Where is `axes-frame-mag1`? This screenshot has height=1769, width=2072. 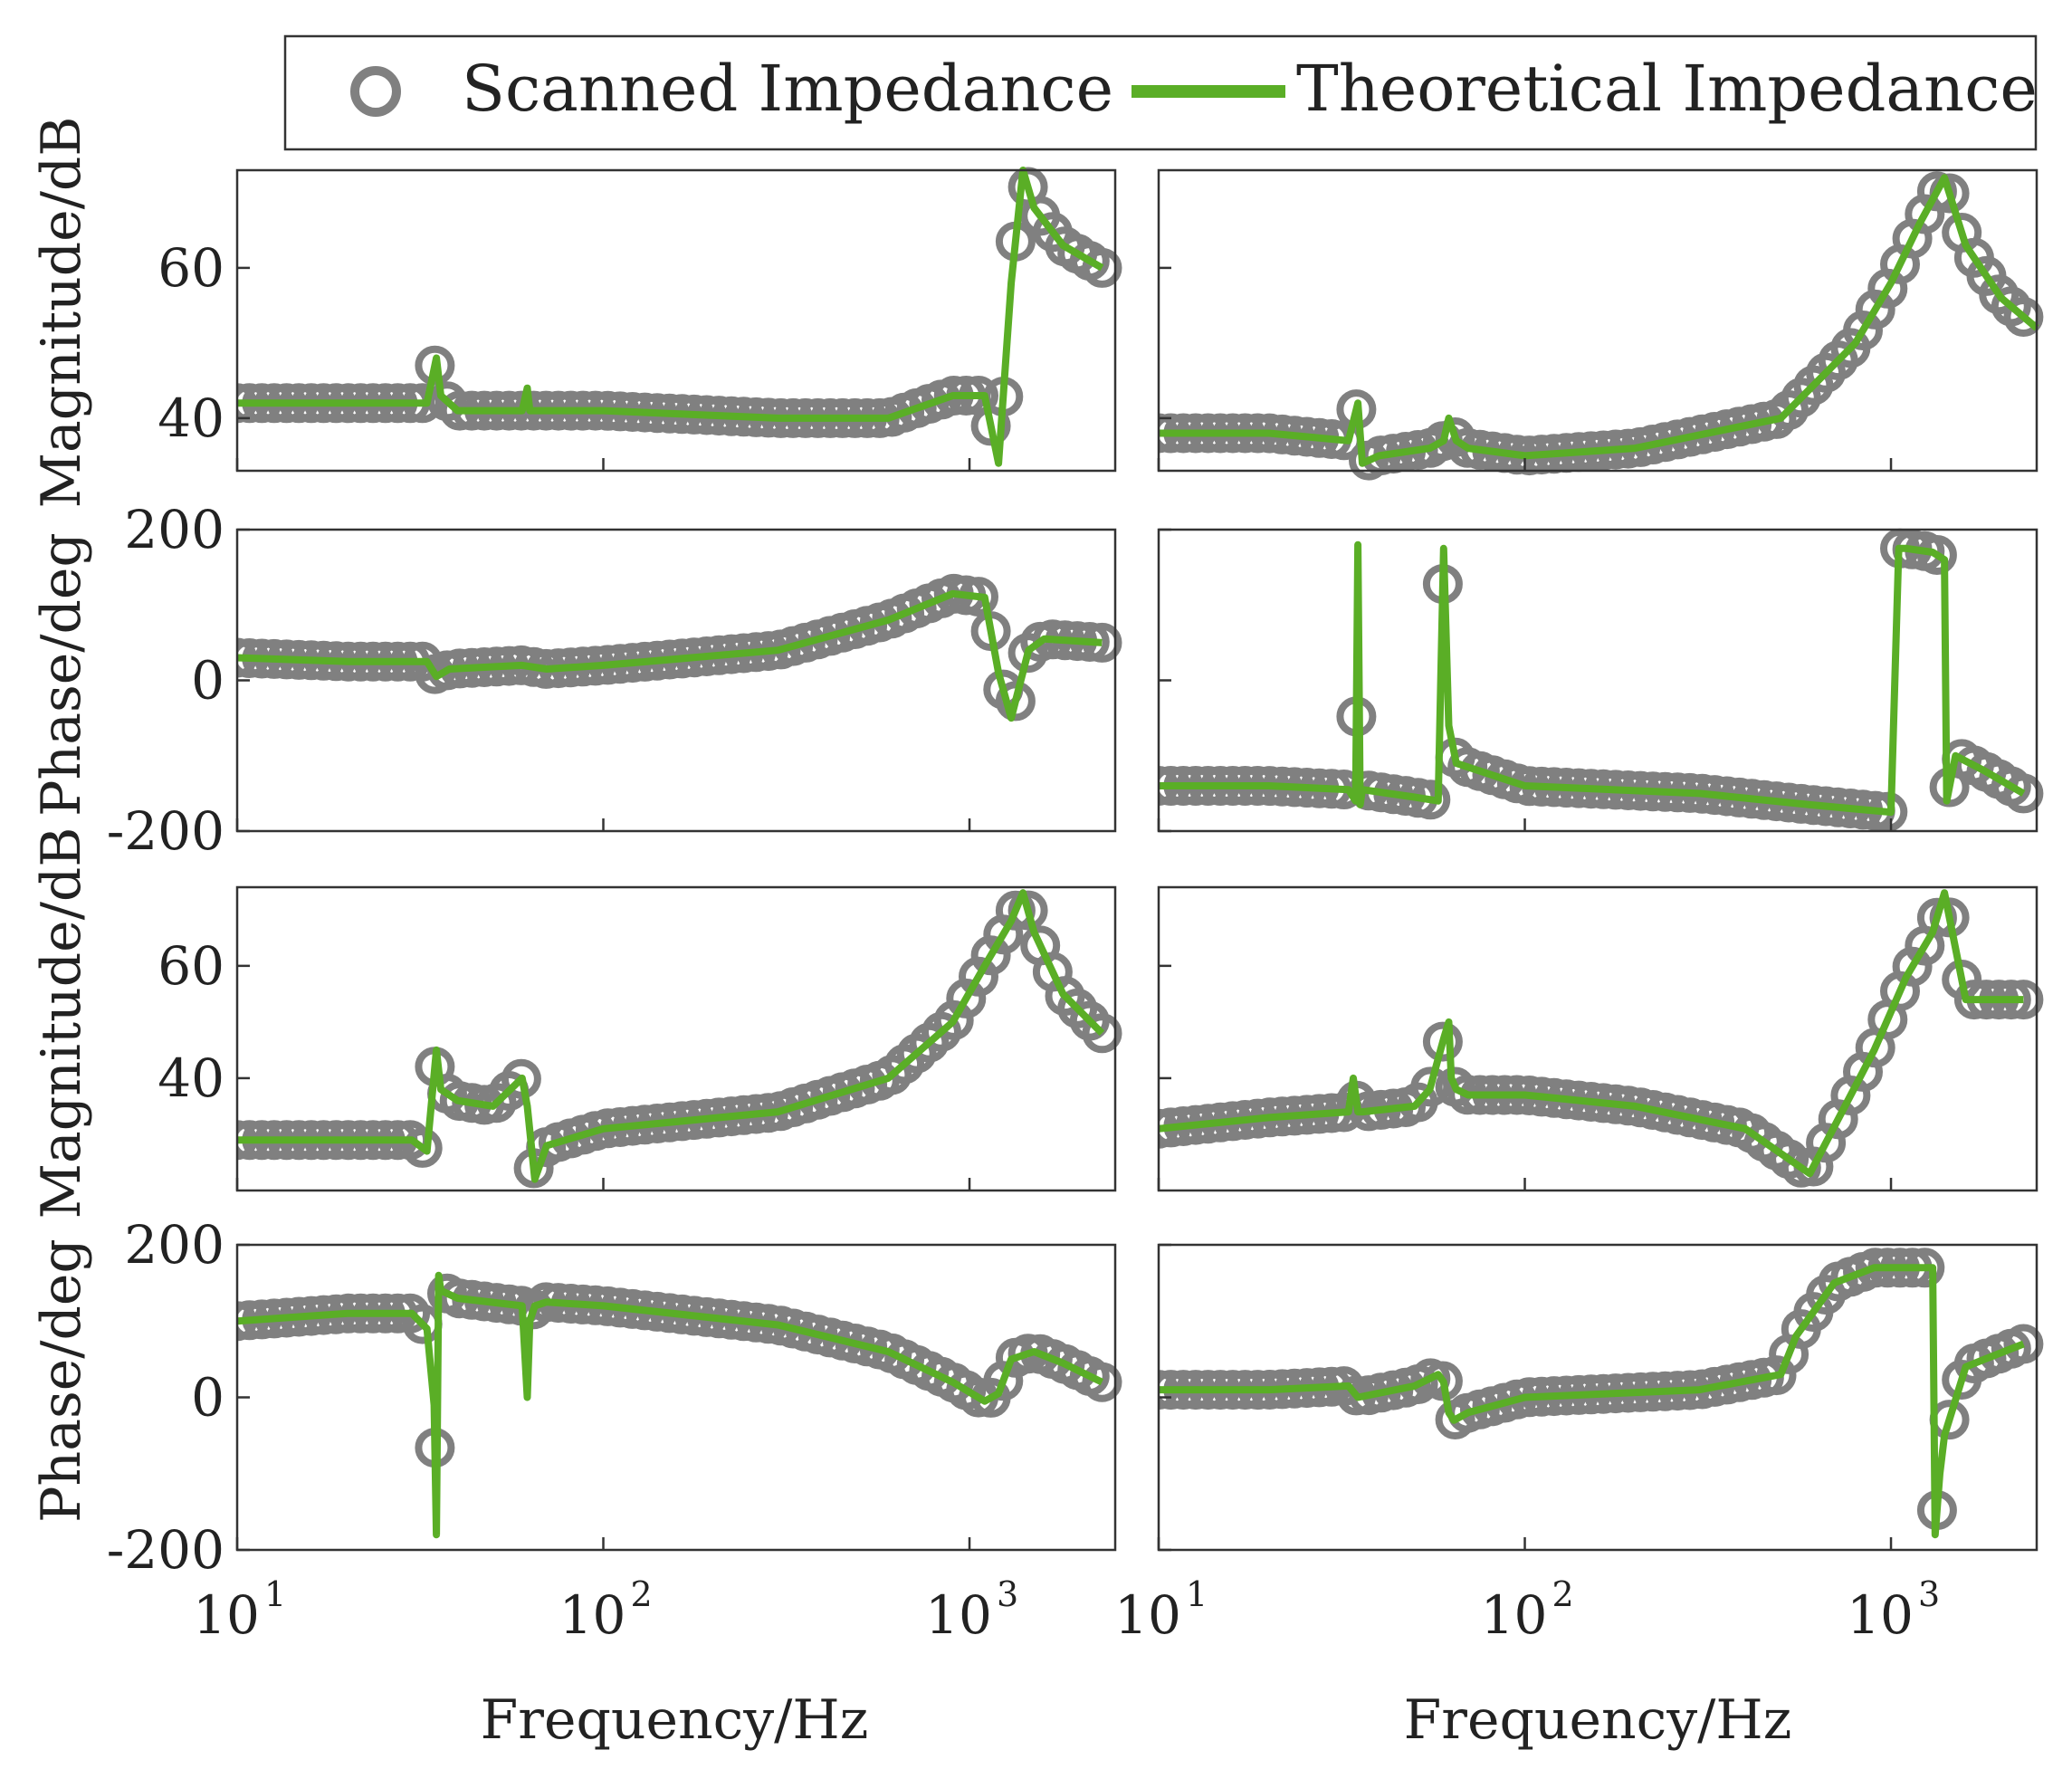 axes-frame-mag1 is located at coordinates (676, 320).